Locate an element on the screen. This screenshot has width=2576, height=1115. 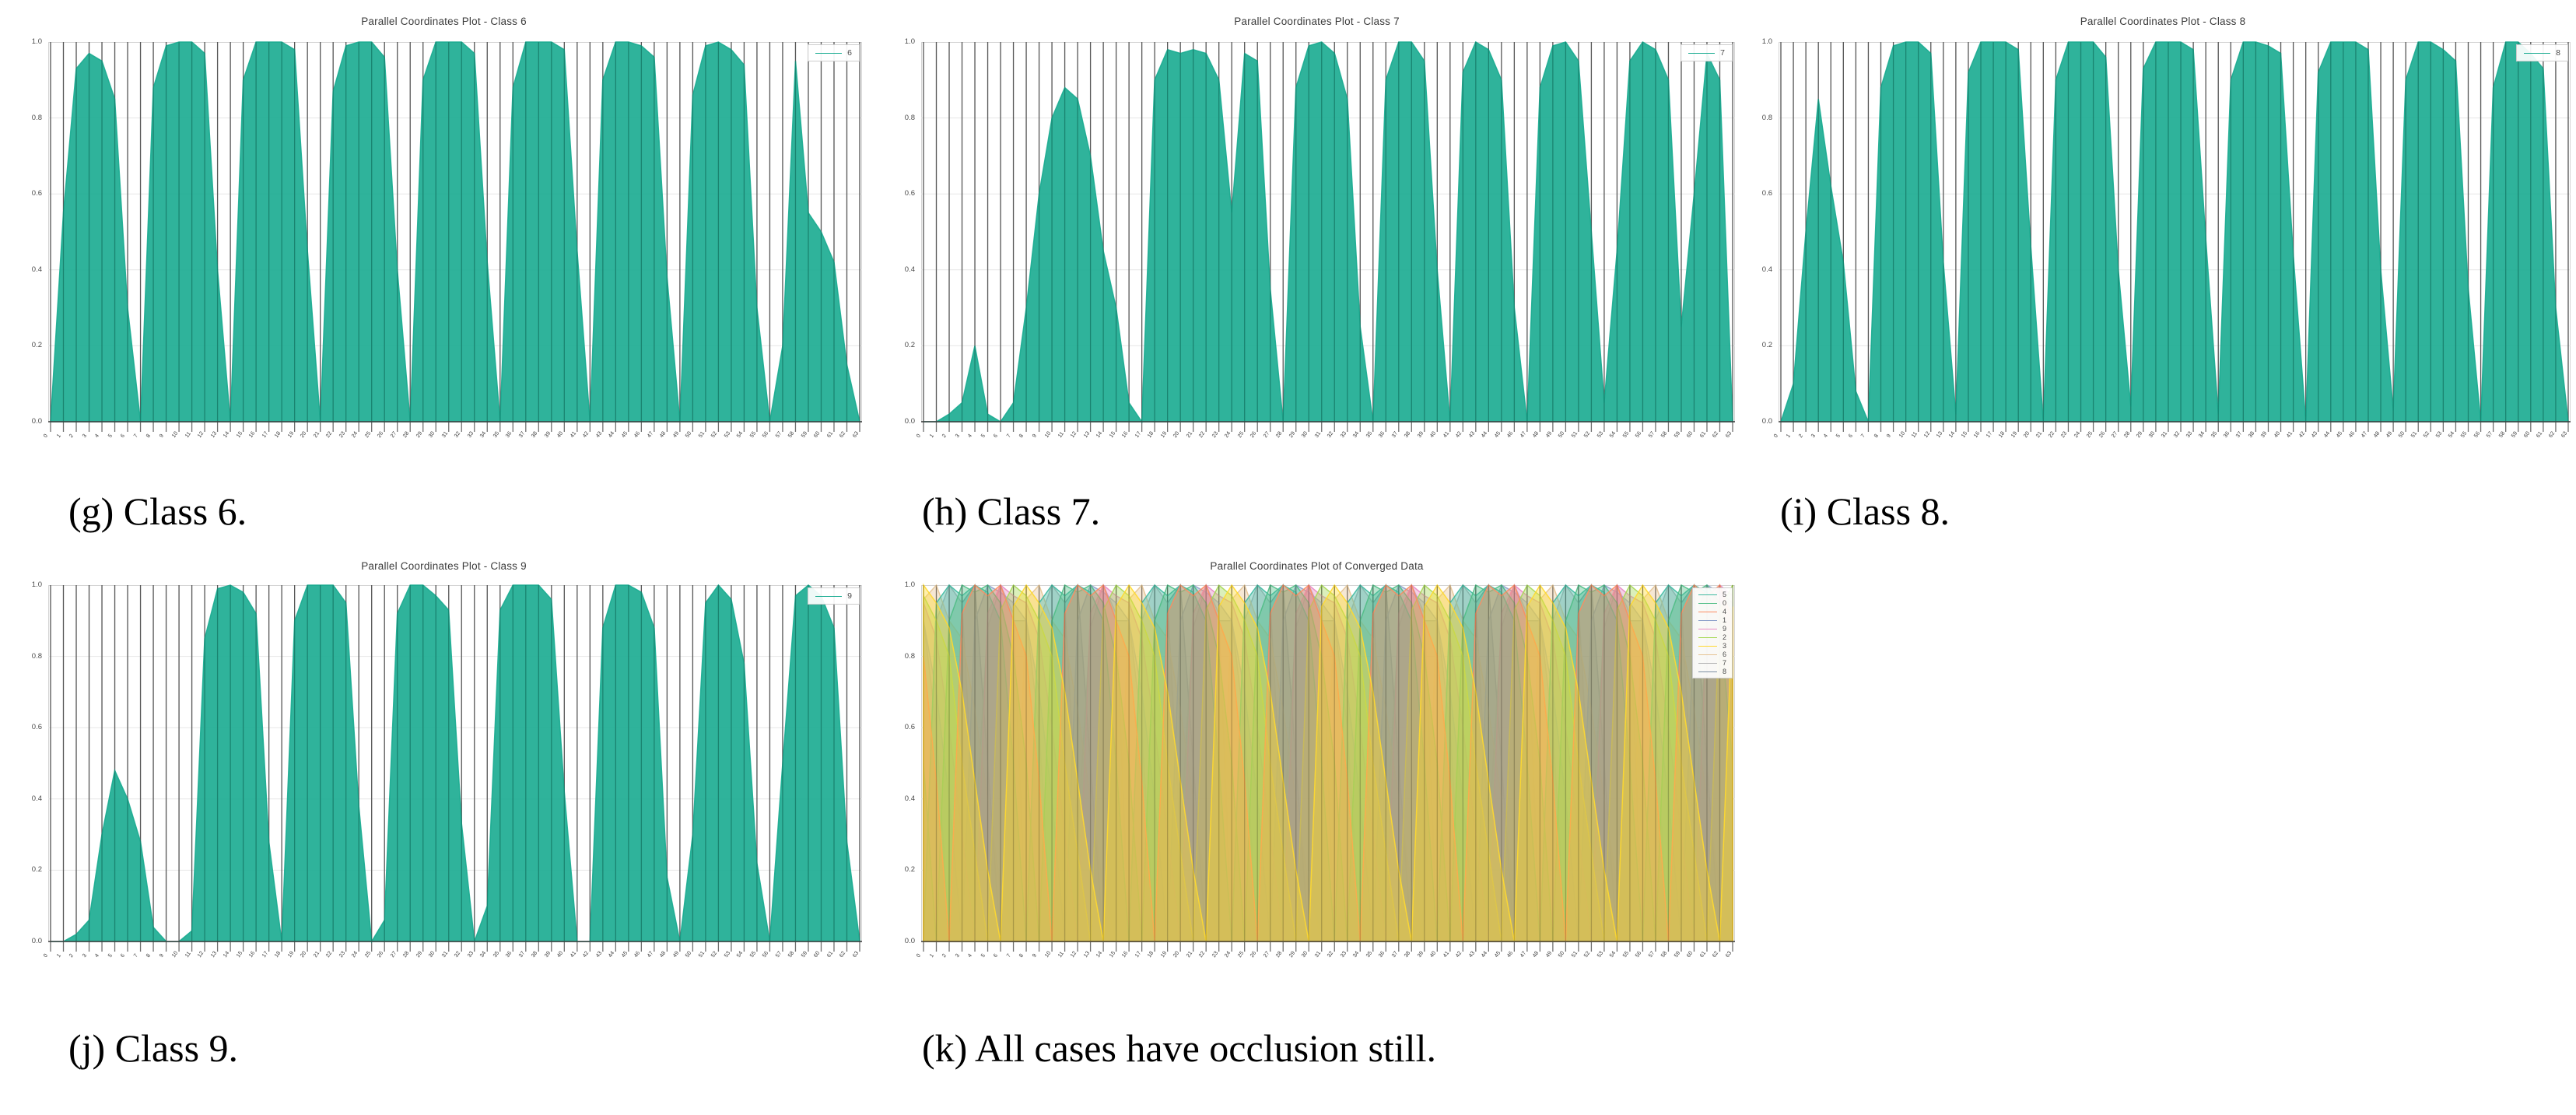
plot-legend: 7 is located at coordinates (1707, 52).